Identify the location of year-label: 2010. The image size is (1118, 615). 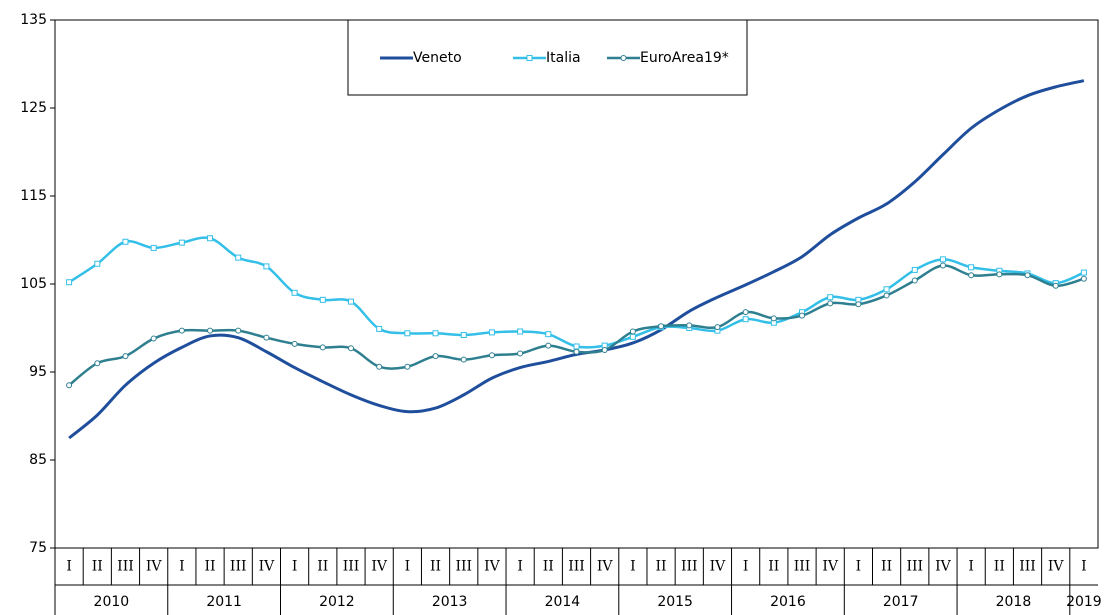
(112, 602).